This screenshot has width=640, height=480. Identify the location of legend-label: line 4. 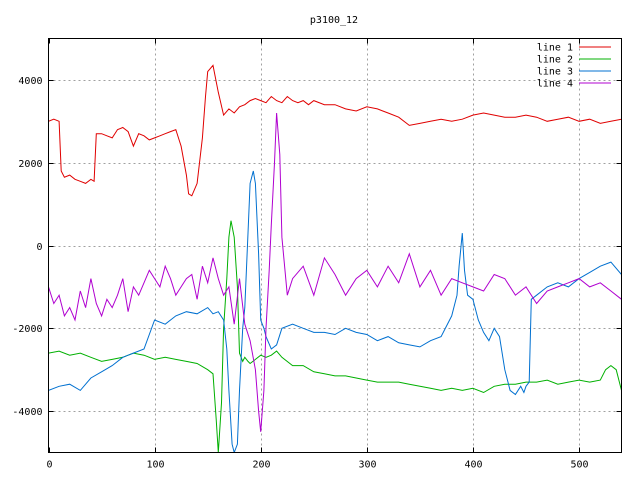
(555, 84).